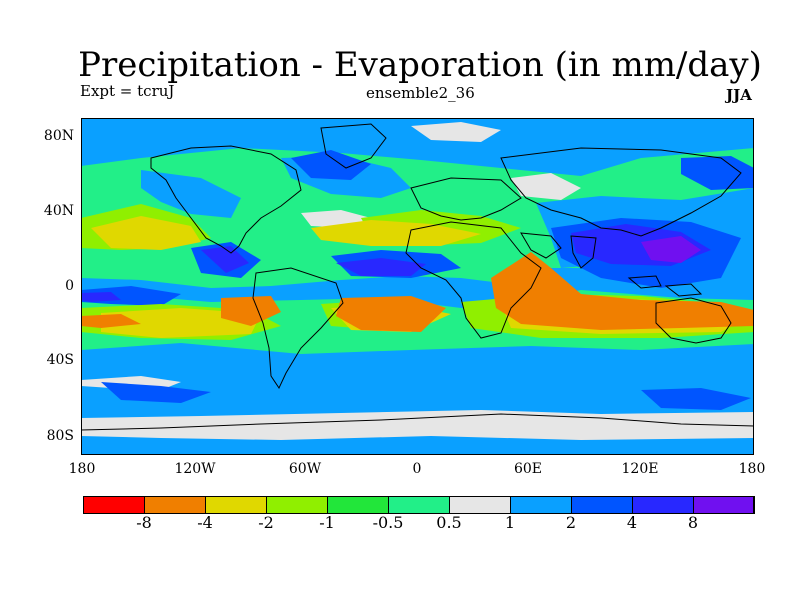 The image size is (800, 600). I want to click on y-tick-label: 40N, so click(58, 211).